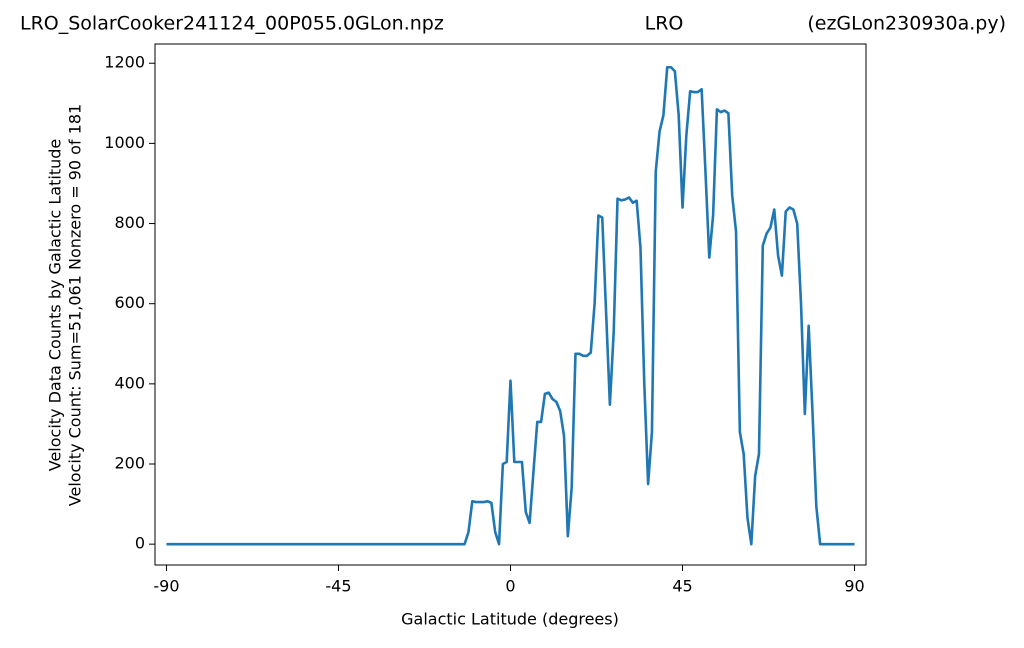 This screenshot has height=648, width=1024. What do you see at coordinates (682, 586) in the screenshot?
I see `x-tick-label: 45` at bounding box center [682, 586].